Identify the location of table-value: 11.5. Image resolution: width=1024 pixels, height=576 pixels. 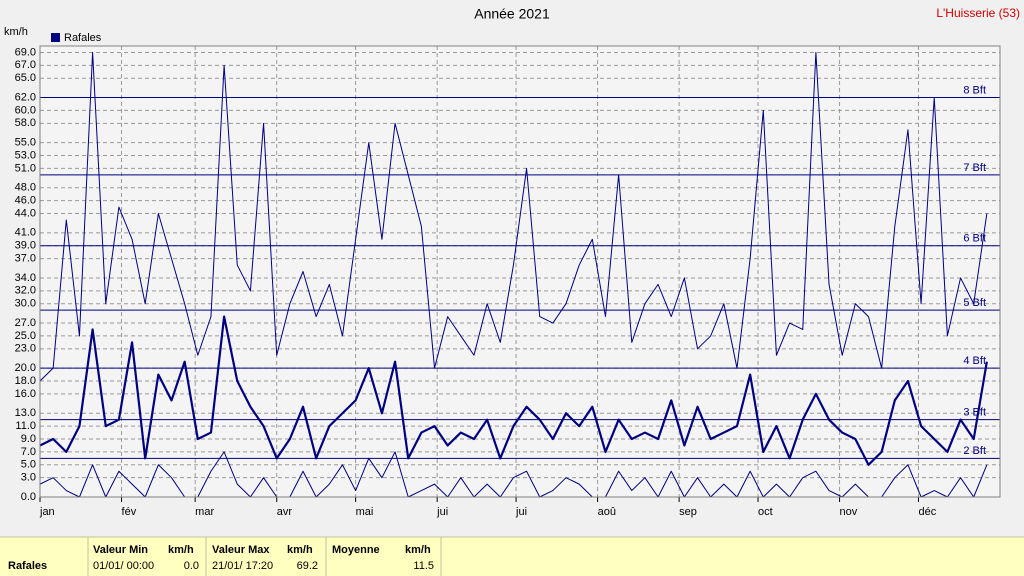
(423, 566).